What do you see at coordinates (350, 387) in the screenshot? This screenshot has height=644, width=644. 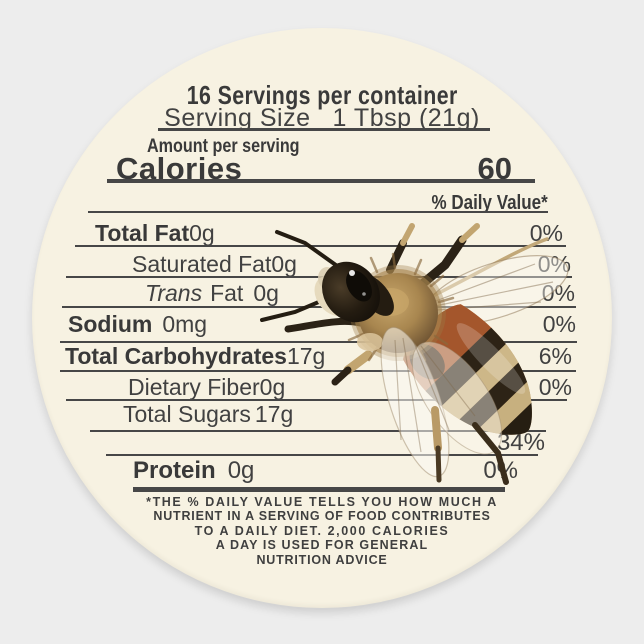 I see `row-dietary-fiber: Dietary Fiber0g 0%` at bounding box center [350, 387].